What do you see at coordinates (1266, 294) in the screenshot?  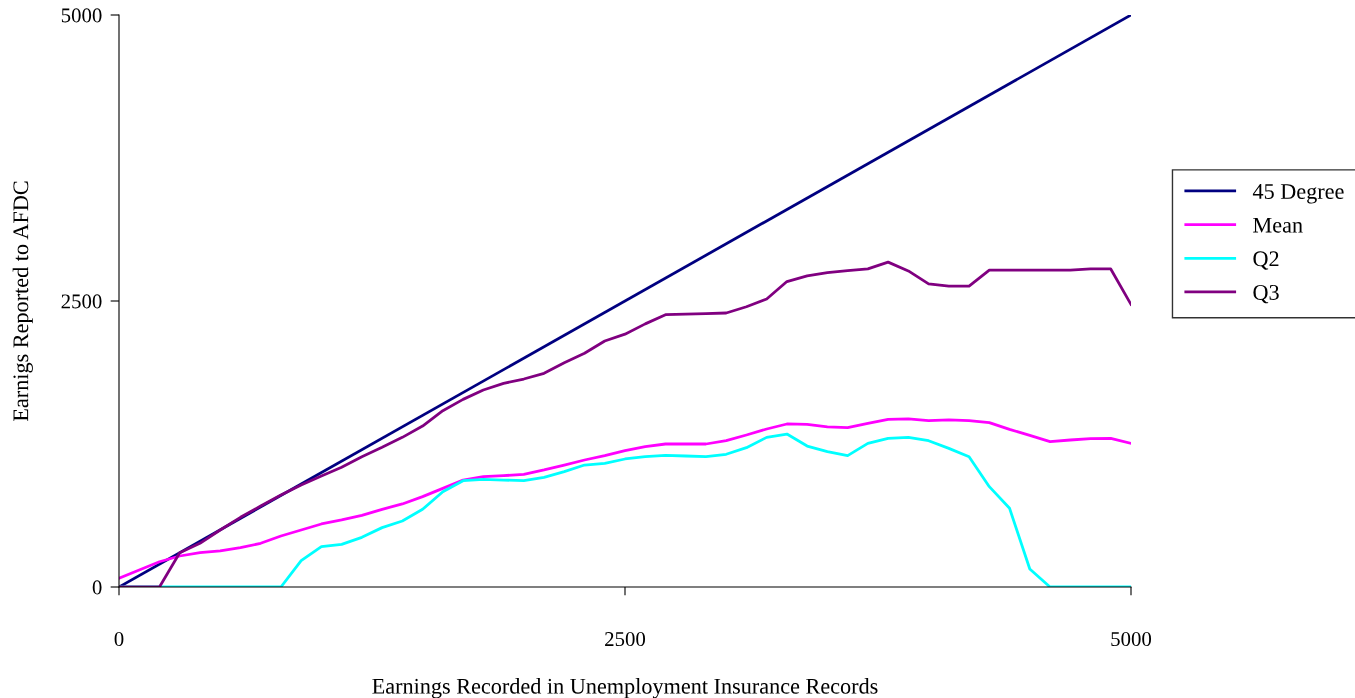 I see `legend-label: Q3` at bounding box center [1266, 294].